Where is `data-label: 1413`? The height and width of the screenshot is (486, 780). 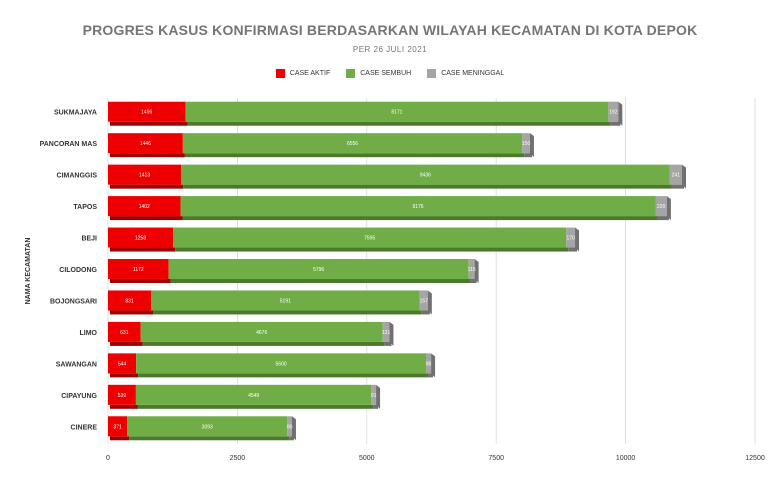
data-label: 1413 is located at coordinates (144, 176).